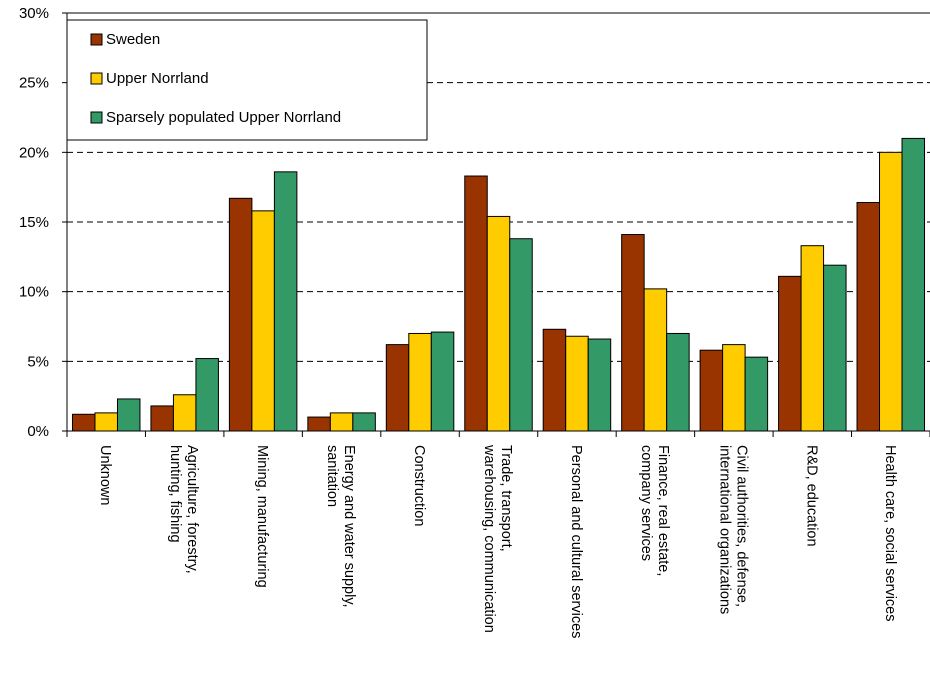 This screenshot has width=930, height=691. I want to click on x-category-label-line: Finance, real estate,, so click(663, 510).